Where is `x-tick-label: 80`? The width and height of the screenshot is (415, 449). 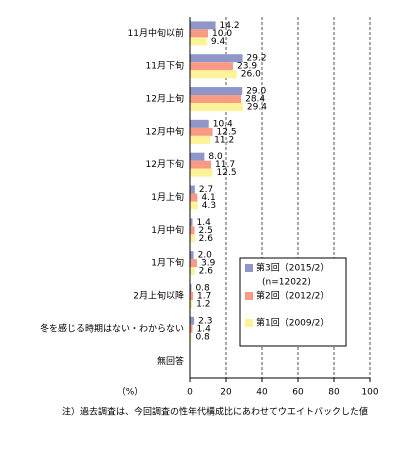 x-tick-label: 80 is located at coordinates (334, 393).